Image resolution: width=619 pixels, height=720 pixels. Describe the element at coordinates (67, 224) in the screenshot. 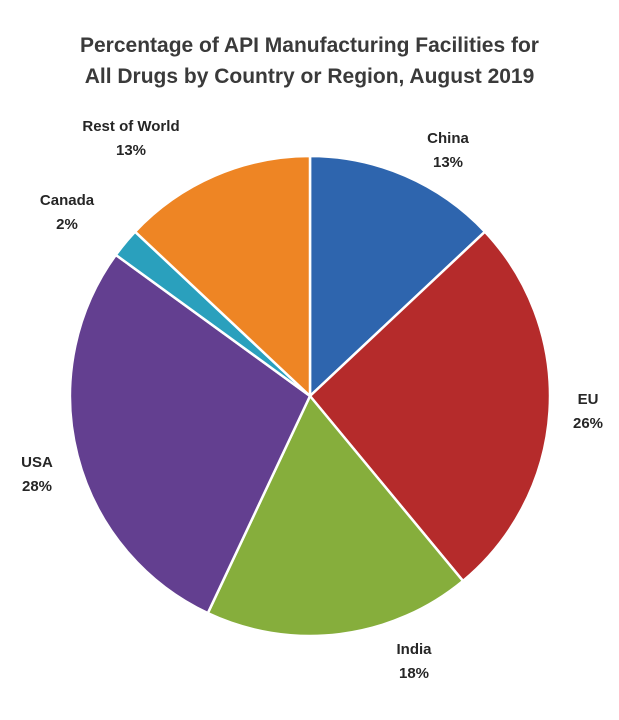

I see `label-canada-pct: 2%` at that location.